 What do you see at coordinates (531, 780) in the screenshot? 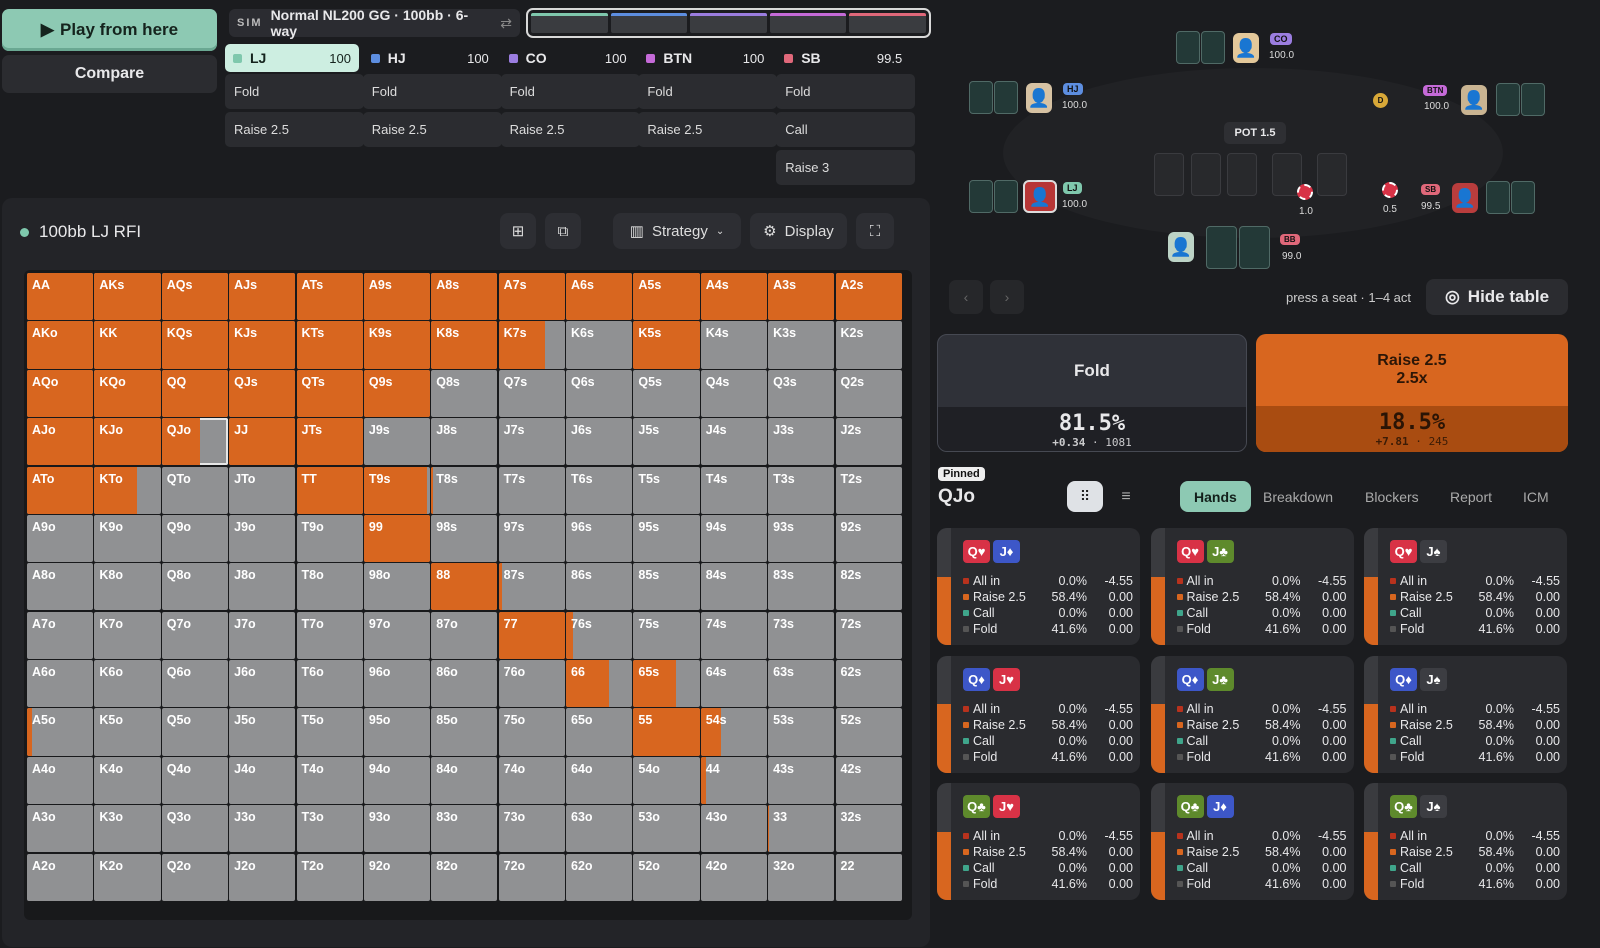
I see `range-cell: 74o` at bounding box center [531, 780].